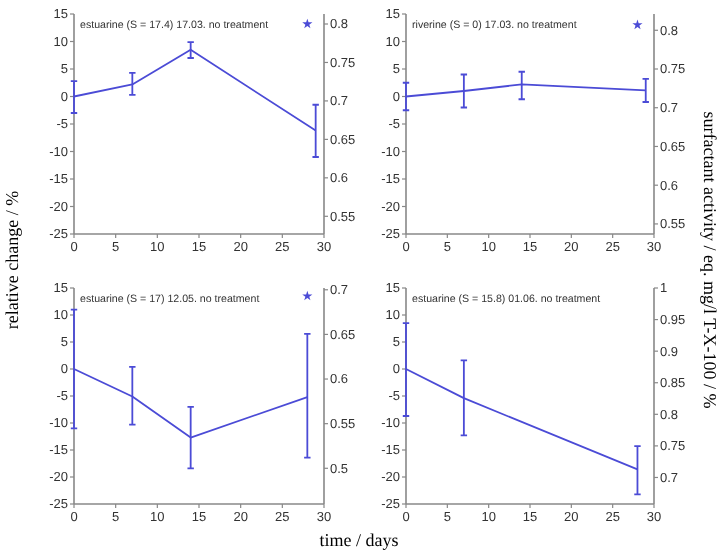  I want to click on x-axis-title: time / days, so click(359, 540).